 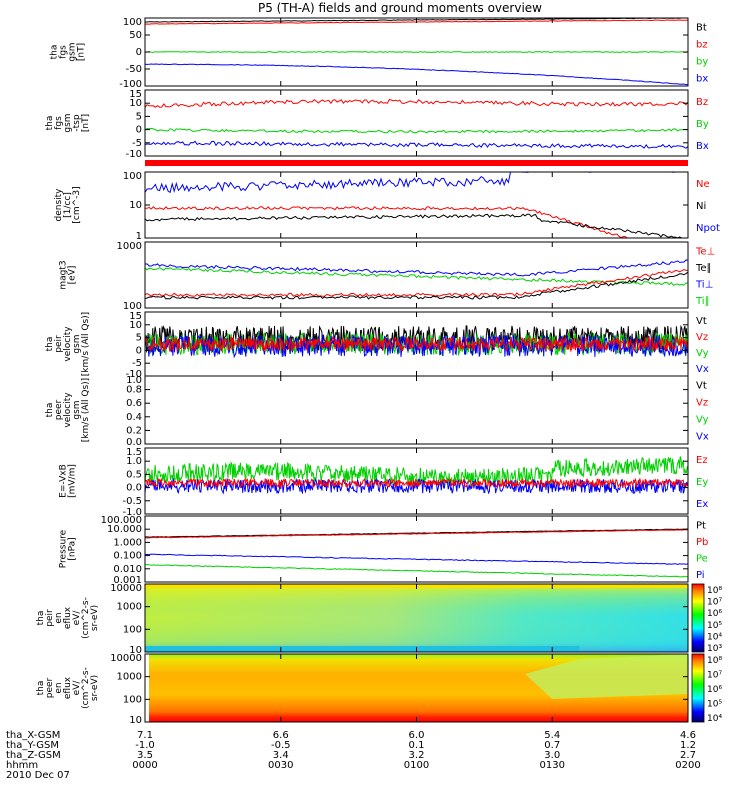 What do you see at coordinates (134, 461) in the screenshot?
I see `y-tick-label: 1.0` at bounding box center [134, 461].